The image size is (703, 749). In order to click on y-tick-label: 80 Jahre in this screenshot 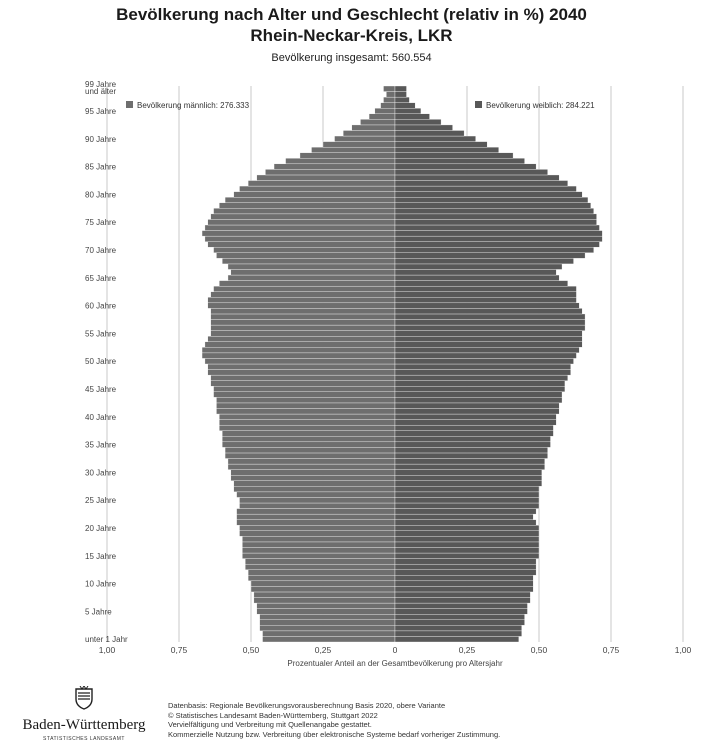, I will do `click(101, 194)`.